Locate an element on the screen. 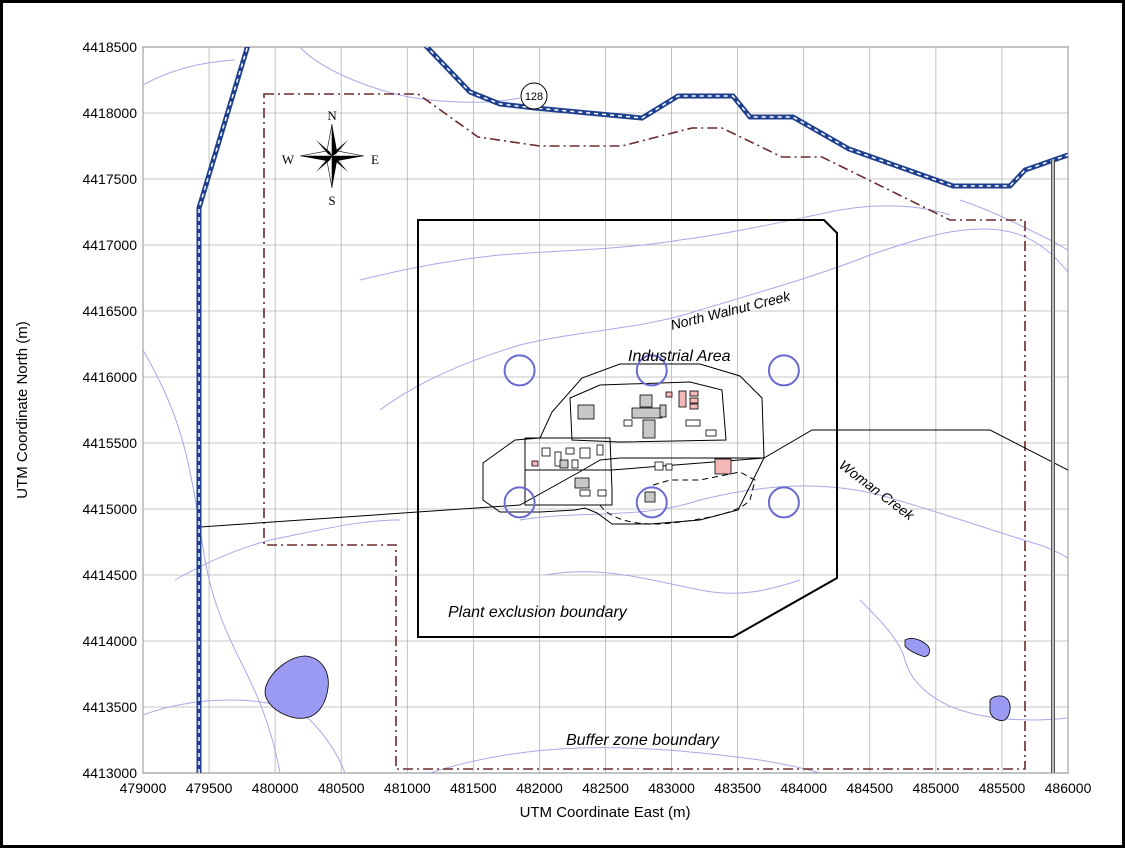 The image size is (1125, 848). x-tick-label: 480000 is located at coordinates (275, 788).